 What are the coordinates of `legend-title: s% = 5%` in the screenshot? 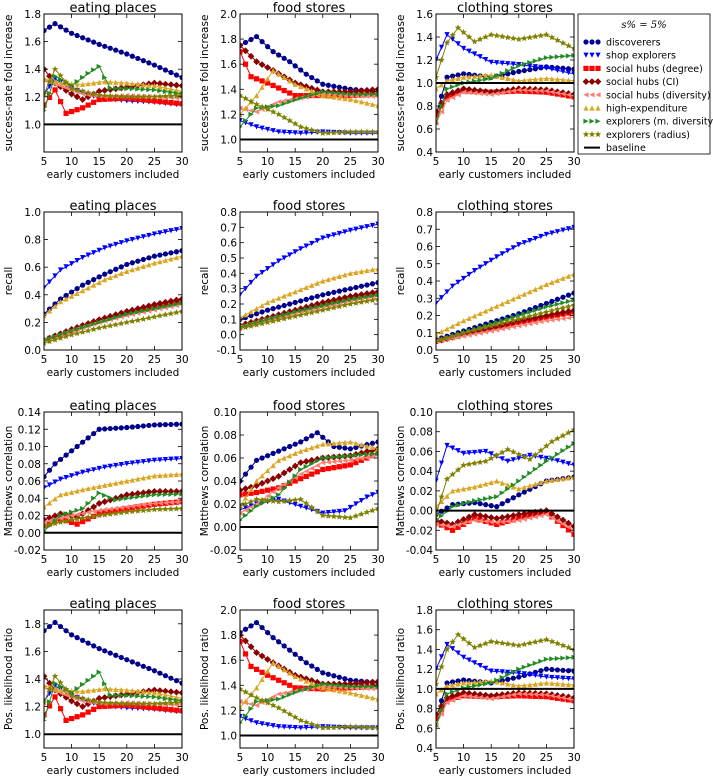 It's located at (643, 25).